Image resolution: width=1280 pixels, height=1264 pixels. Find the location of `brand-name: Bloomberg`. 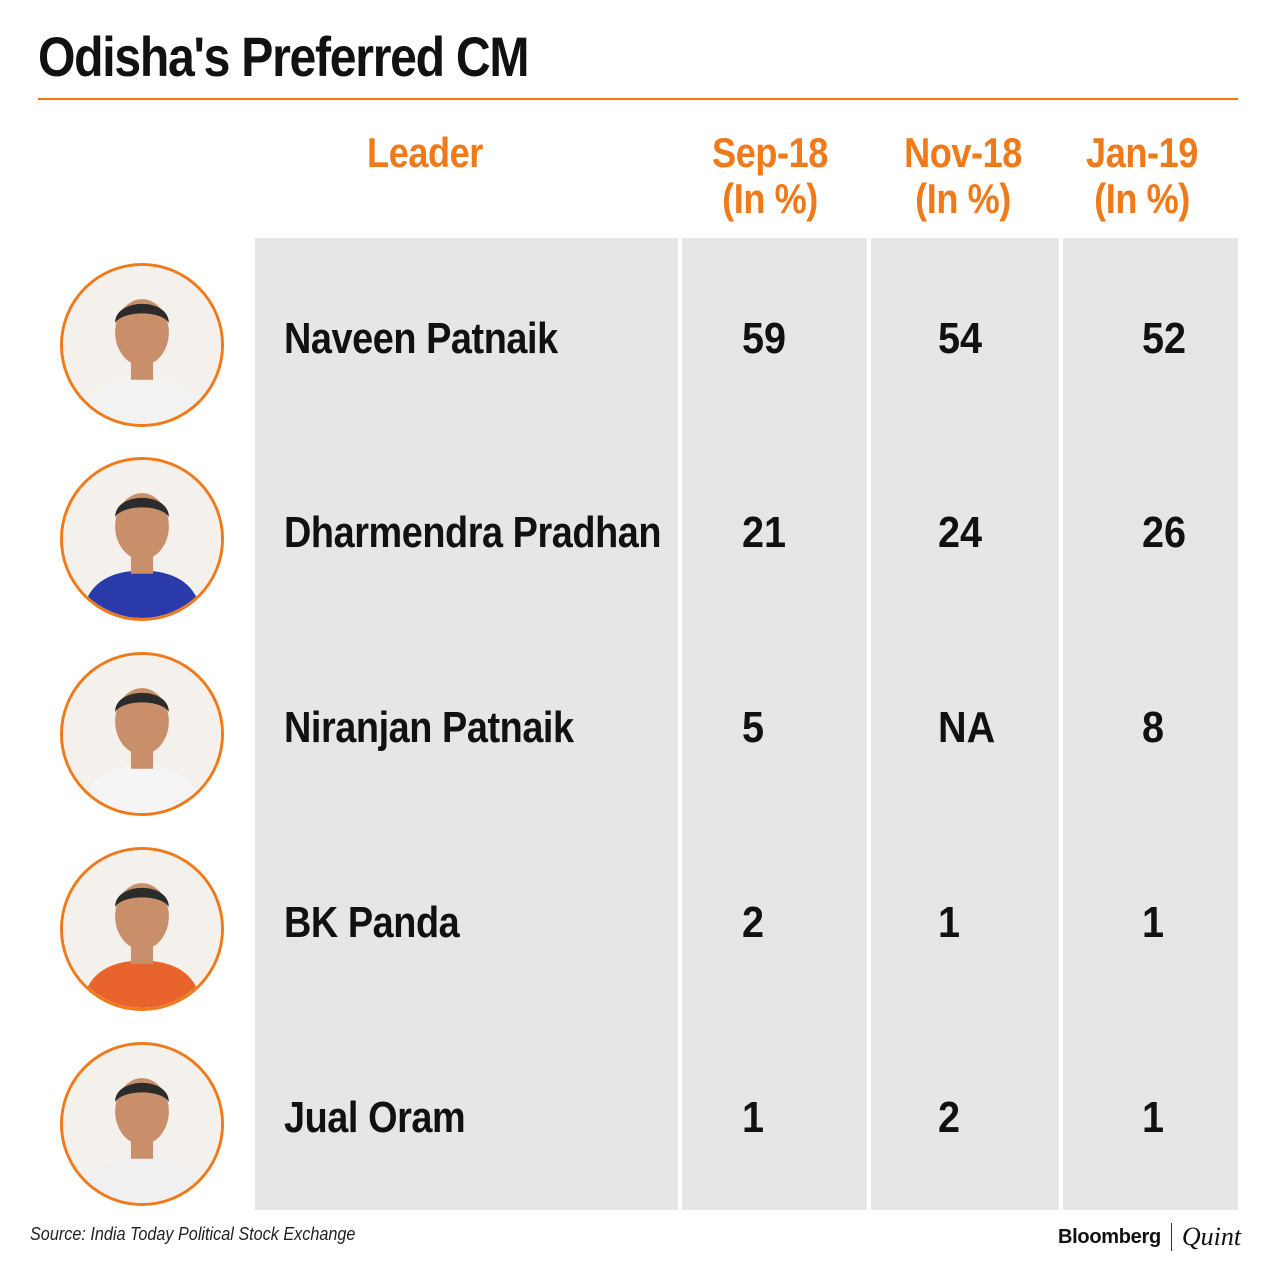

brand-name: Bloomberg is located at coordinates (1109, 1236).